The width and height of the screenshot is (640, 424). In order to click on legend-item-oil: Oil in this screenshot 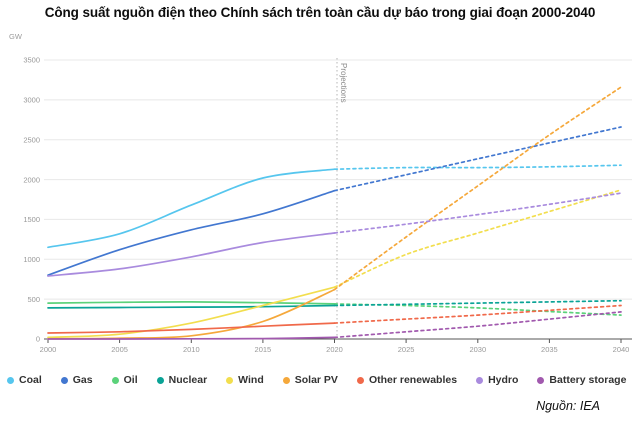, I will do `click(124, 380)`.